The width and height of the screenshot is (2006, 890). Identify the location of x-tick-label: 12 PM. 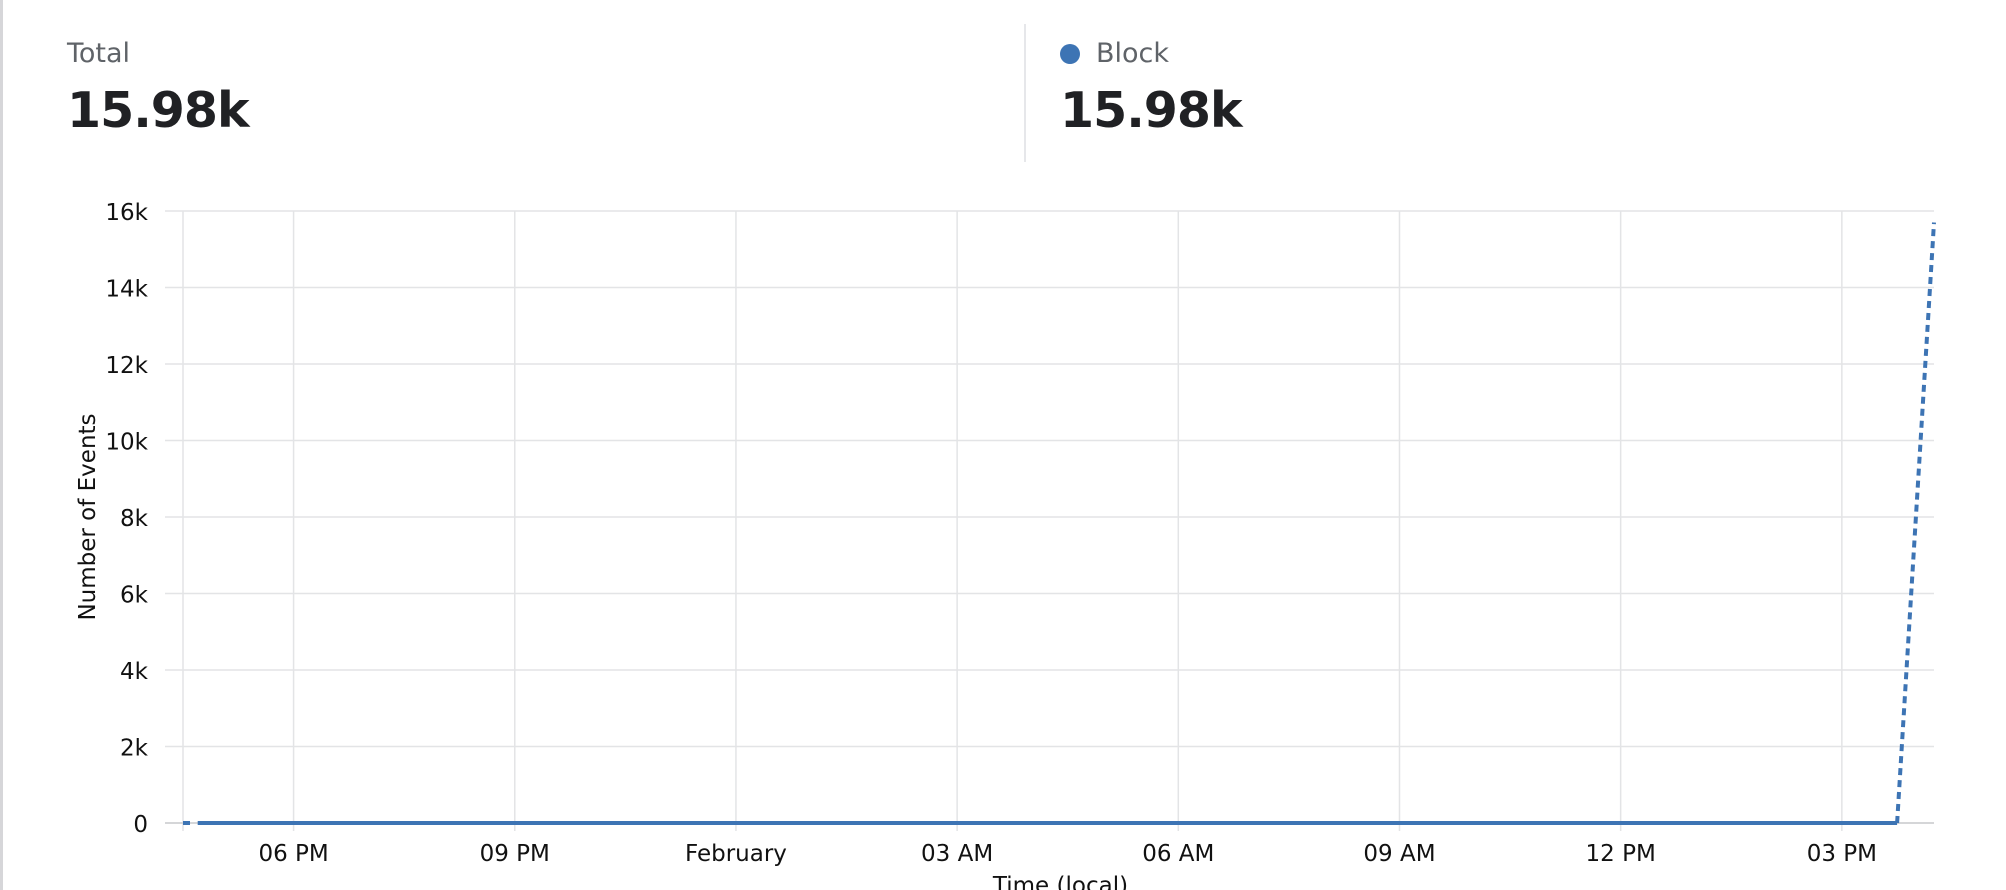
(1621, 854).